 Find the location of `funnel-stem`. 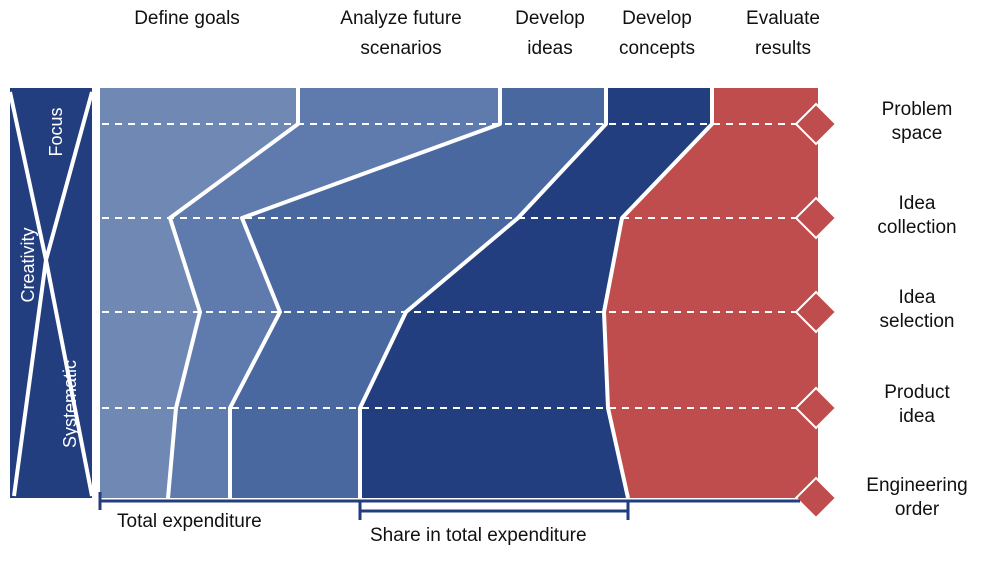

funnel-stem is located at coordinates (30, 378).